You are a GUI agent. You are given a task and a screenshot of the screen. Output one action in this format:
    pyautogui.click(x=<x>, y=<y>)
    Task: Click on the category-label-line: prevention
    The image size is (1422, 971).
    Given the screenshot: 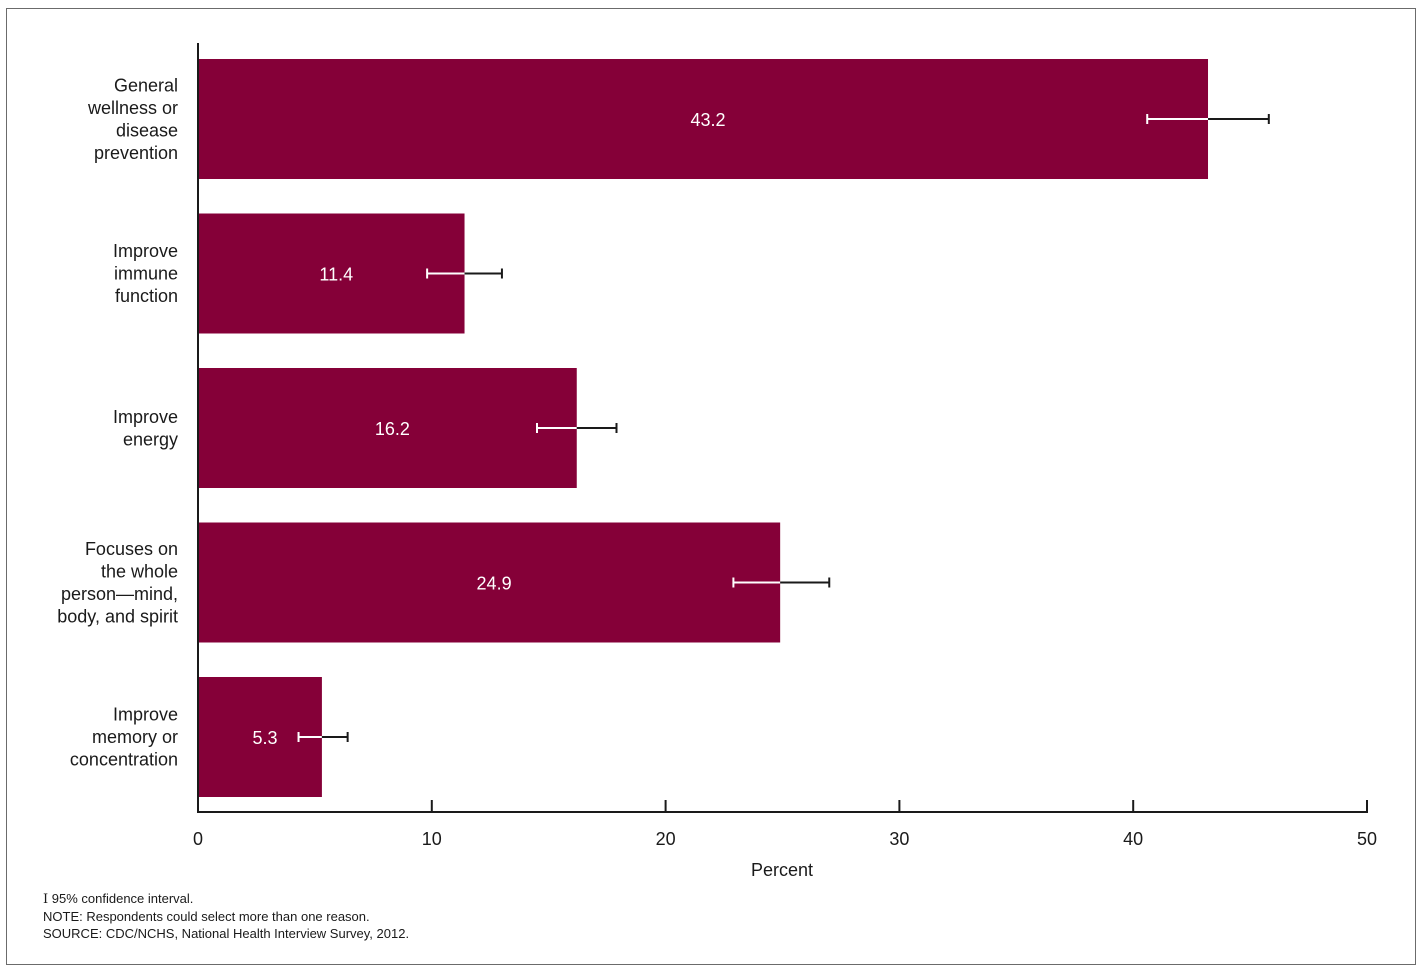 What is the action you would take?
    pyautogui.click(x=136, y=153)
    